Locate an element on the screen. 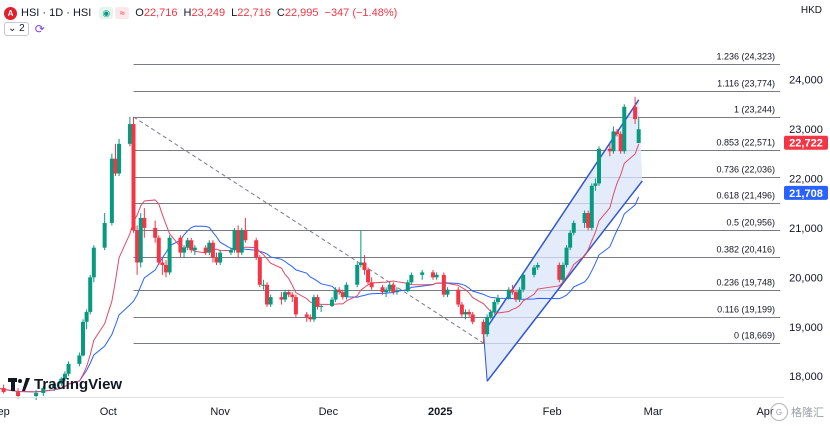 Image resolution: width=830 pixels, height=427 pixels. currency-label: HKD is located at coordinates (811, 10).